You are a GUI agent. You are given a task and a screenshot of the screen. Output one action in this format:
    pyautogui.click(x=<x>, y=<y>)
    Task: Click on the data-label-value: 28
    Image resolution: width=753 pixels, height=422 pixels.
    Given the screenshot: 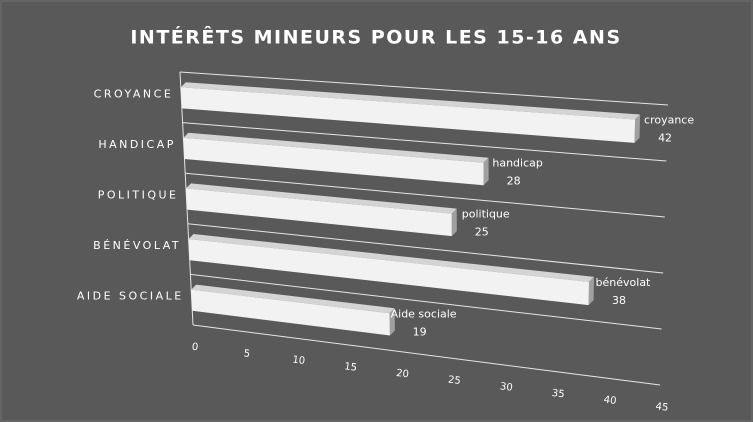 What is the action you would take?
    pyautogui.click(x=514, y=181)
    